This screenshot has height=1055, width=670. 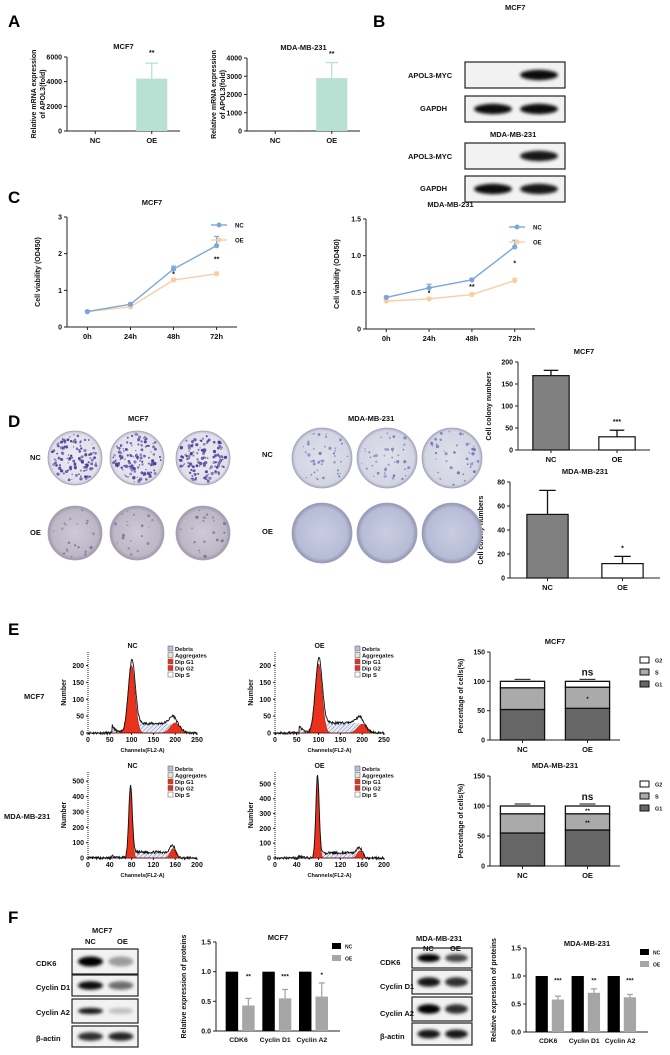 I want to click on legend-swatch, so click(x=357, y=781).